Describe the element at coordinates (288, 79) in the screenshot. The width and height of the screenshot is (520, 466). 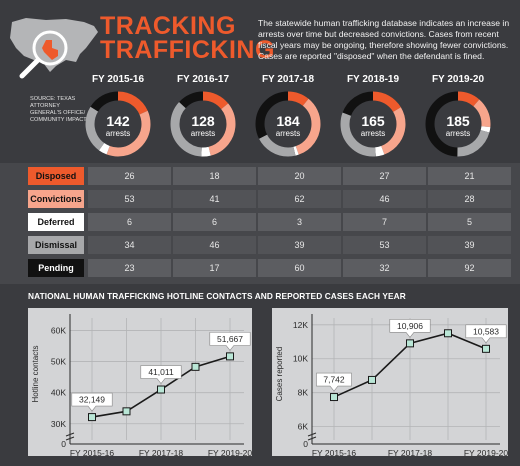
I see `fiscal-year-heading: FY 2017-18` at that location.